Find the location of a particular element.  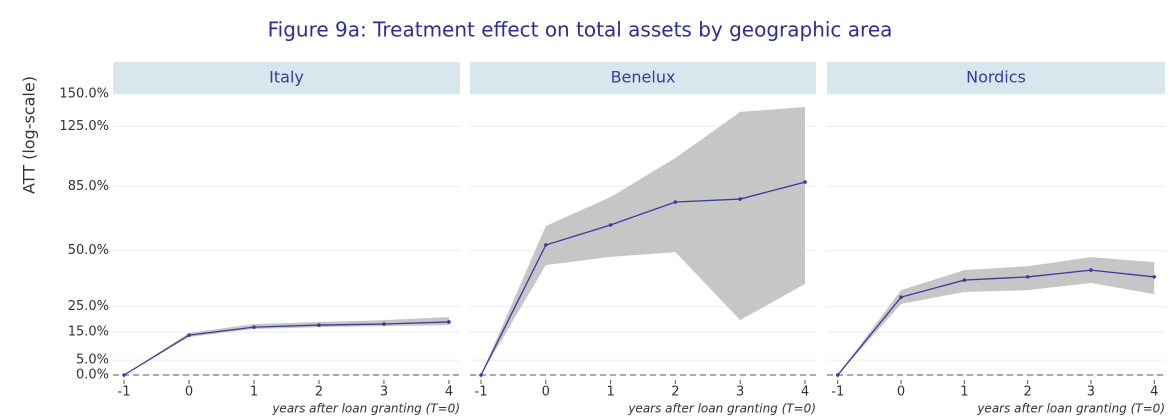

panel-title: Italy is located at coordinates (286, 77).